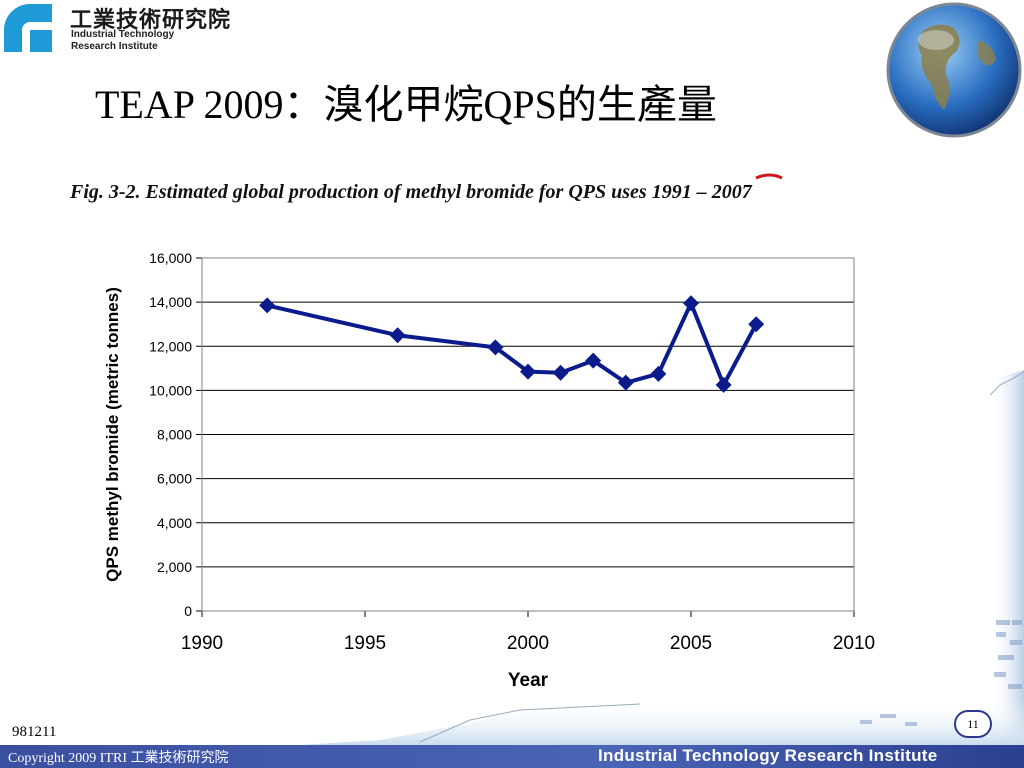 The width and height of the screenshot is (1024, 768). Describe the element at coordinates (151, 20) in the screenshot. I see `logo-chinese-name: 工業技術研究院` at that location.